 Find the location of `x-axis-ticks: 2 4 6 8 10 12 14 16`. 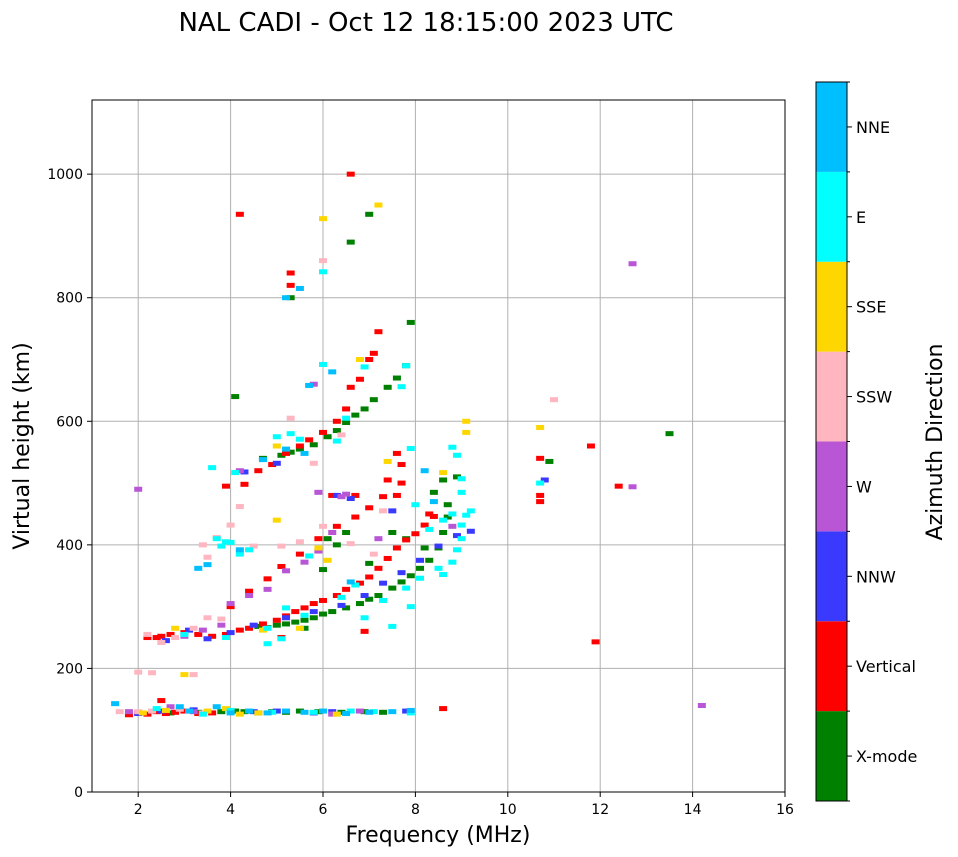

x-axis-ticks: 2 4 6 8 10 12 14 16 is located at coordinates (464, 805).